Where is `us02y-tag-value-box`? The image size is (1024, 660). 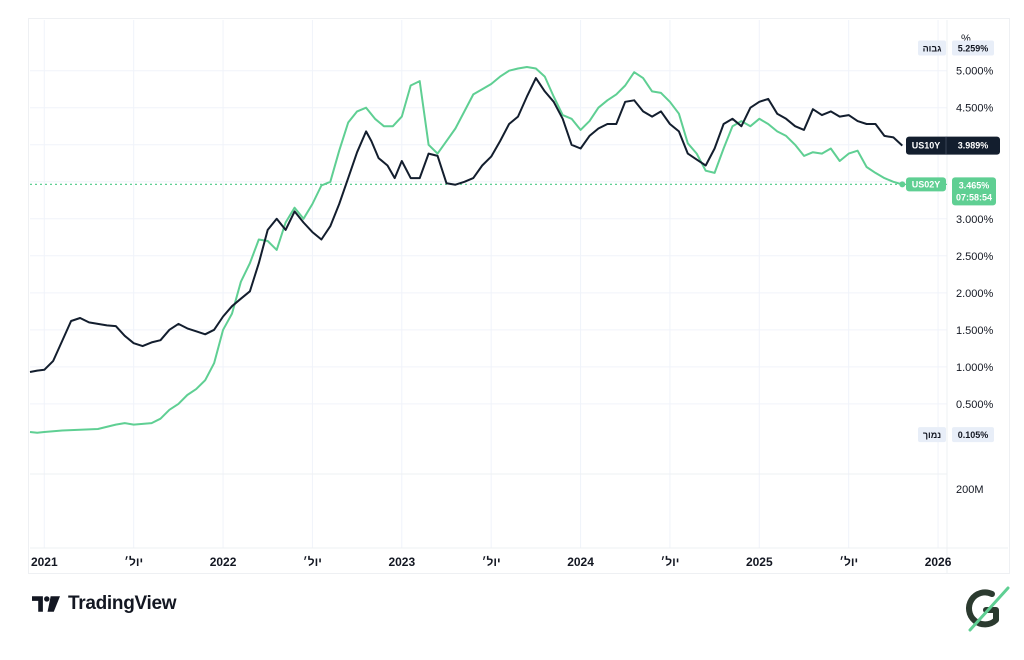 us02y-tag-value-box is located at coordinates (974, 191).